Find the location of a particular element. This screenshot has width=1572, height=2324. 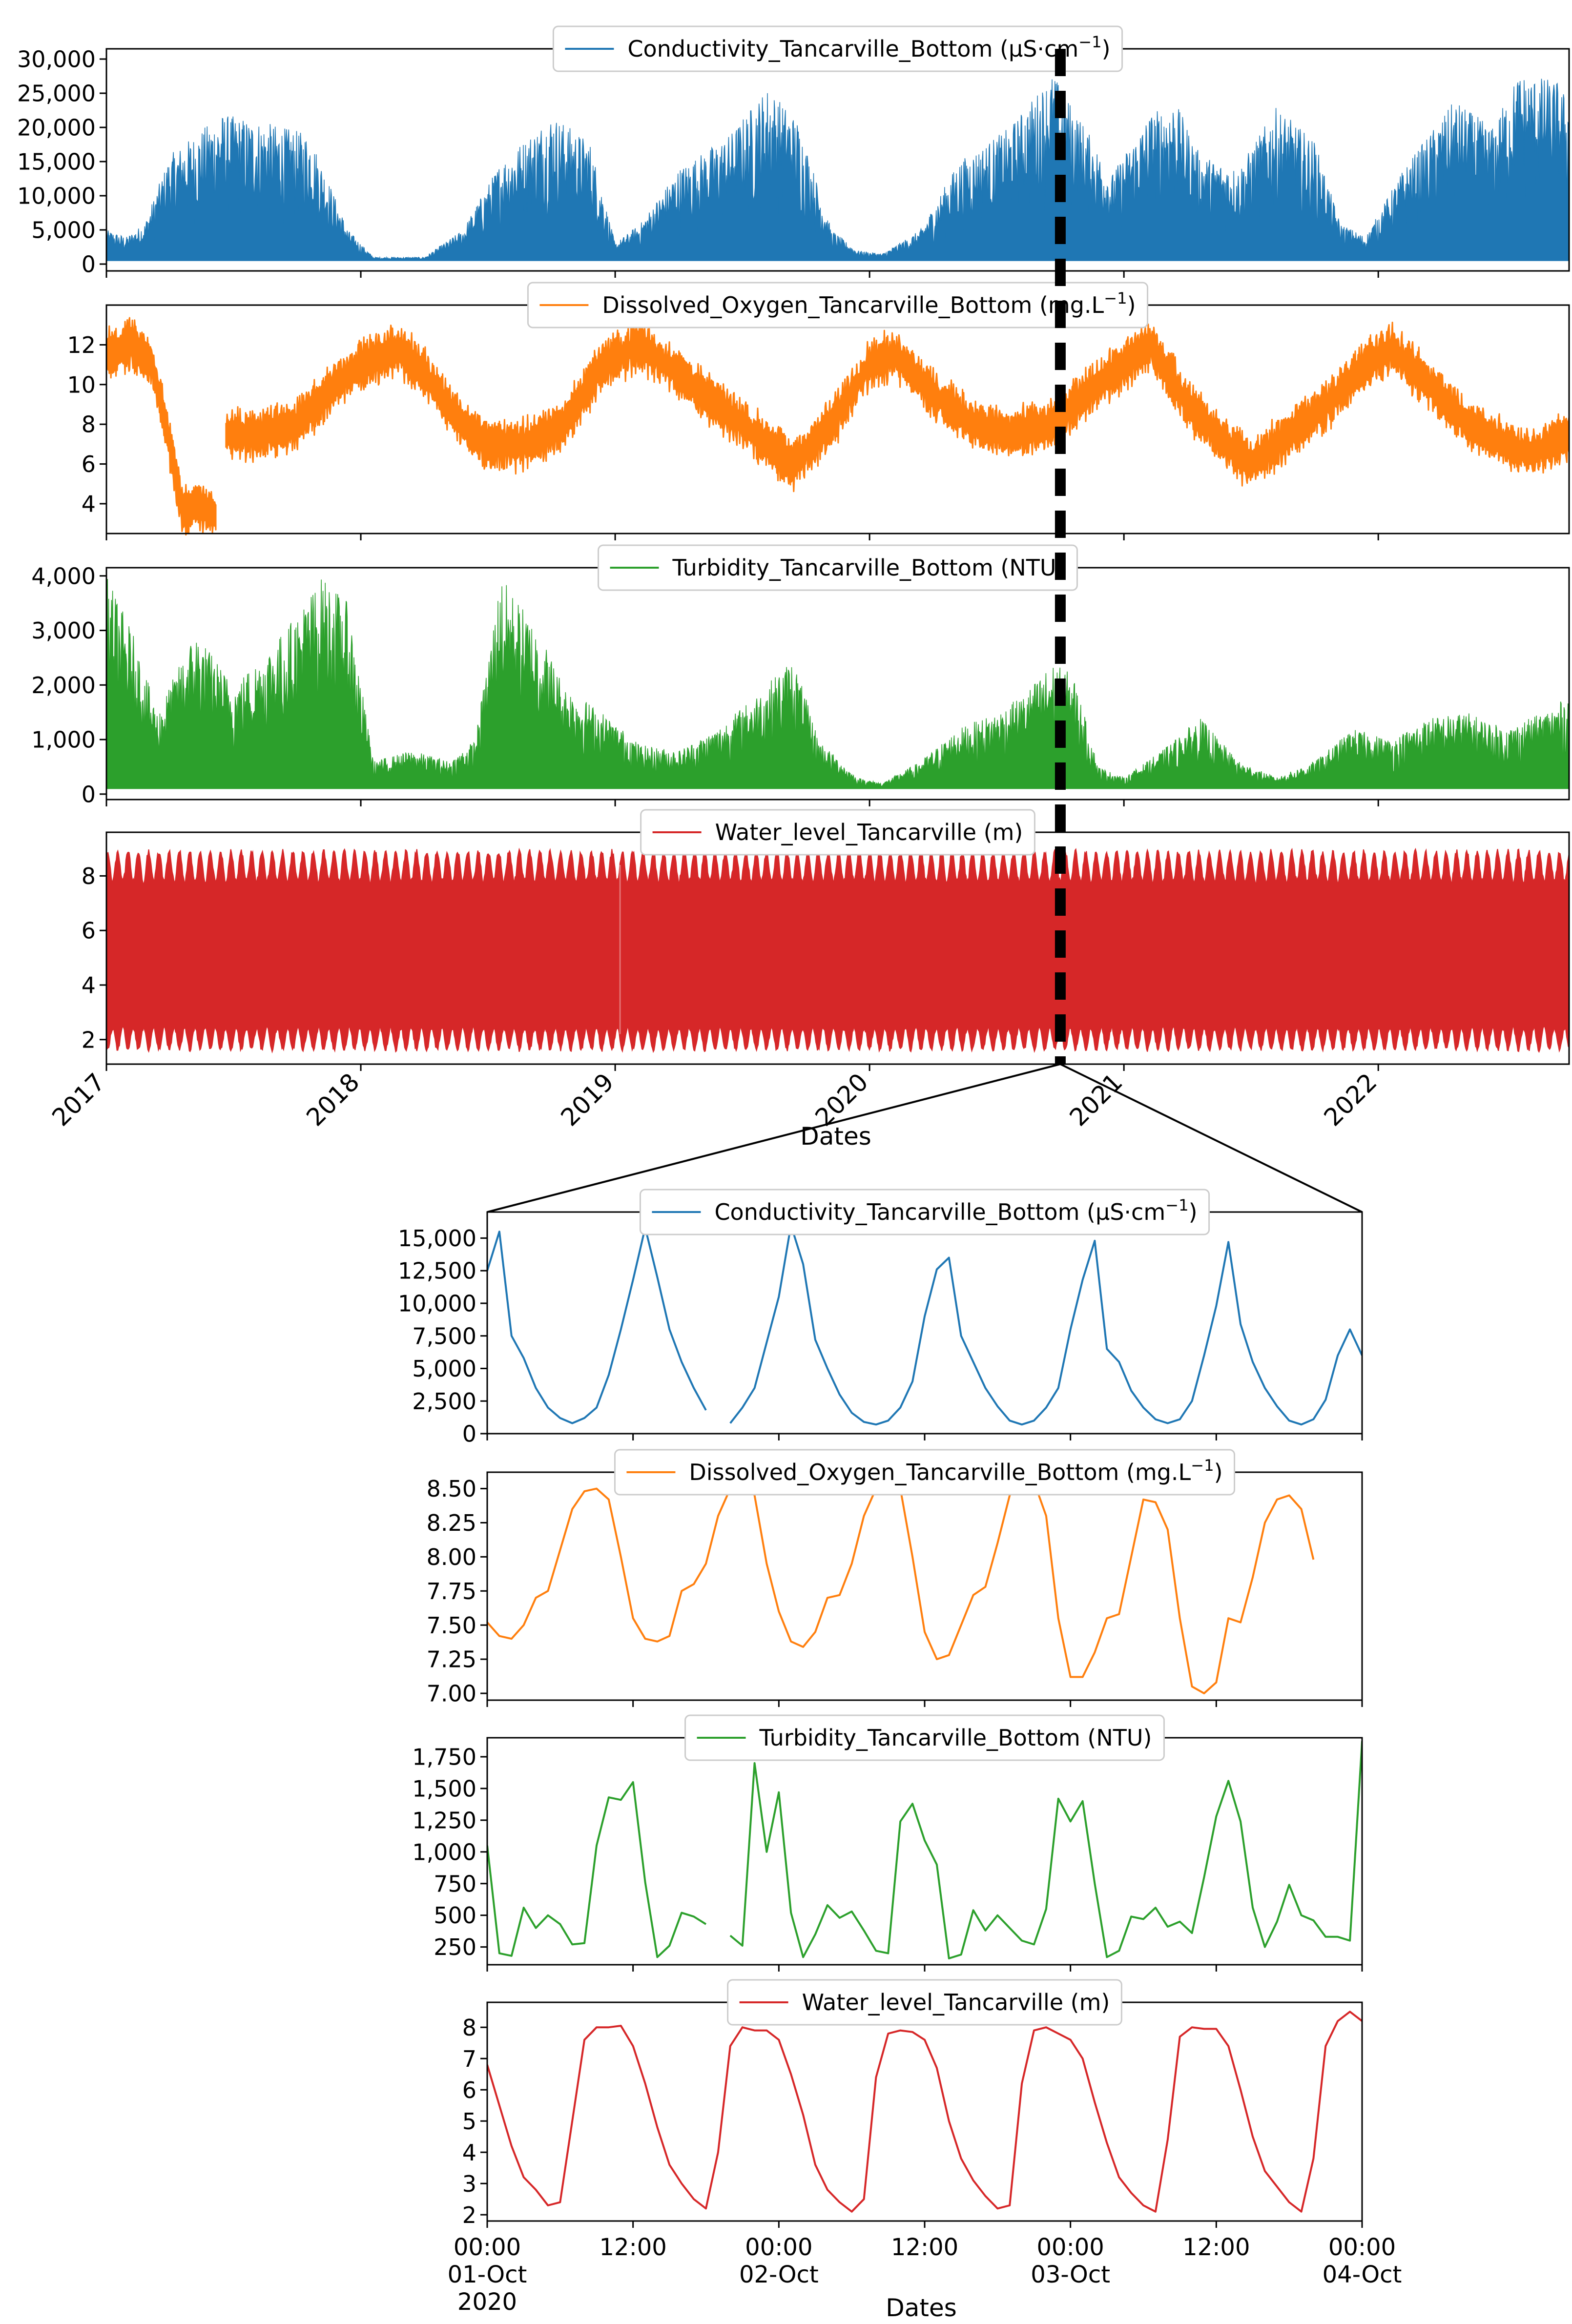

zoom-ytick-label: 1,750 is located at coordinates (444, 1757).